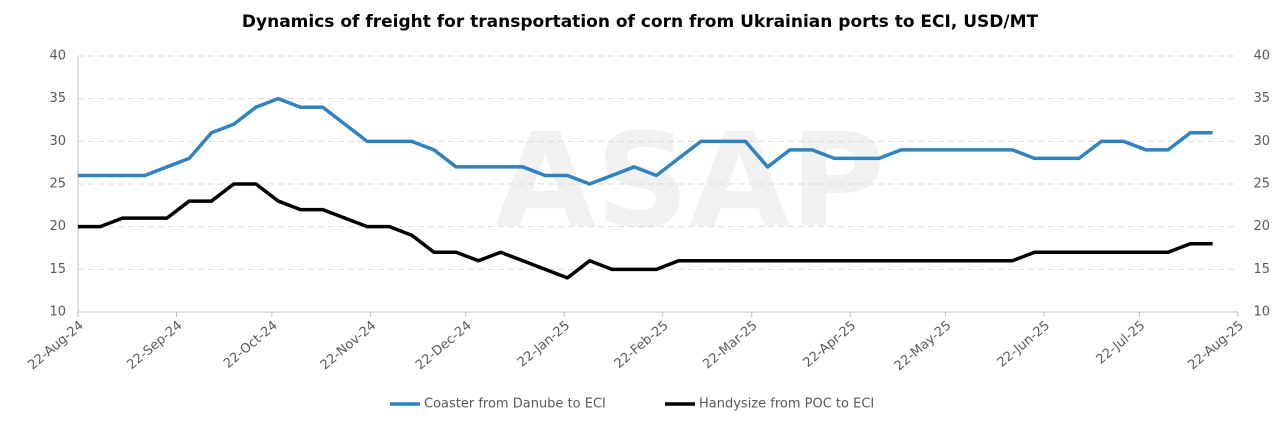 The image size is (1280, 431). What do you see at coordinates (348, 345) in the screenshot?
I see `x-tick-label: 22-Nov-24` at bounding box center [348, 345].